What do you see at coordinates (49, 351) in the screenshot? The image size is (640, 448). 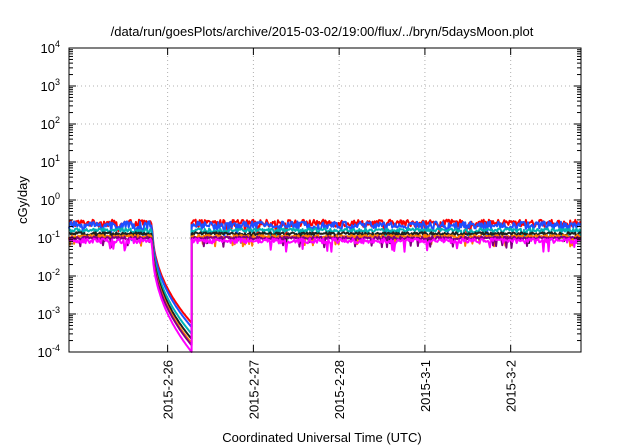 I see `y-tick-label: 10⁻⁴` at bounding box center [49, 351].